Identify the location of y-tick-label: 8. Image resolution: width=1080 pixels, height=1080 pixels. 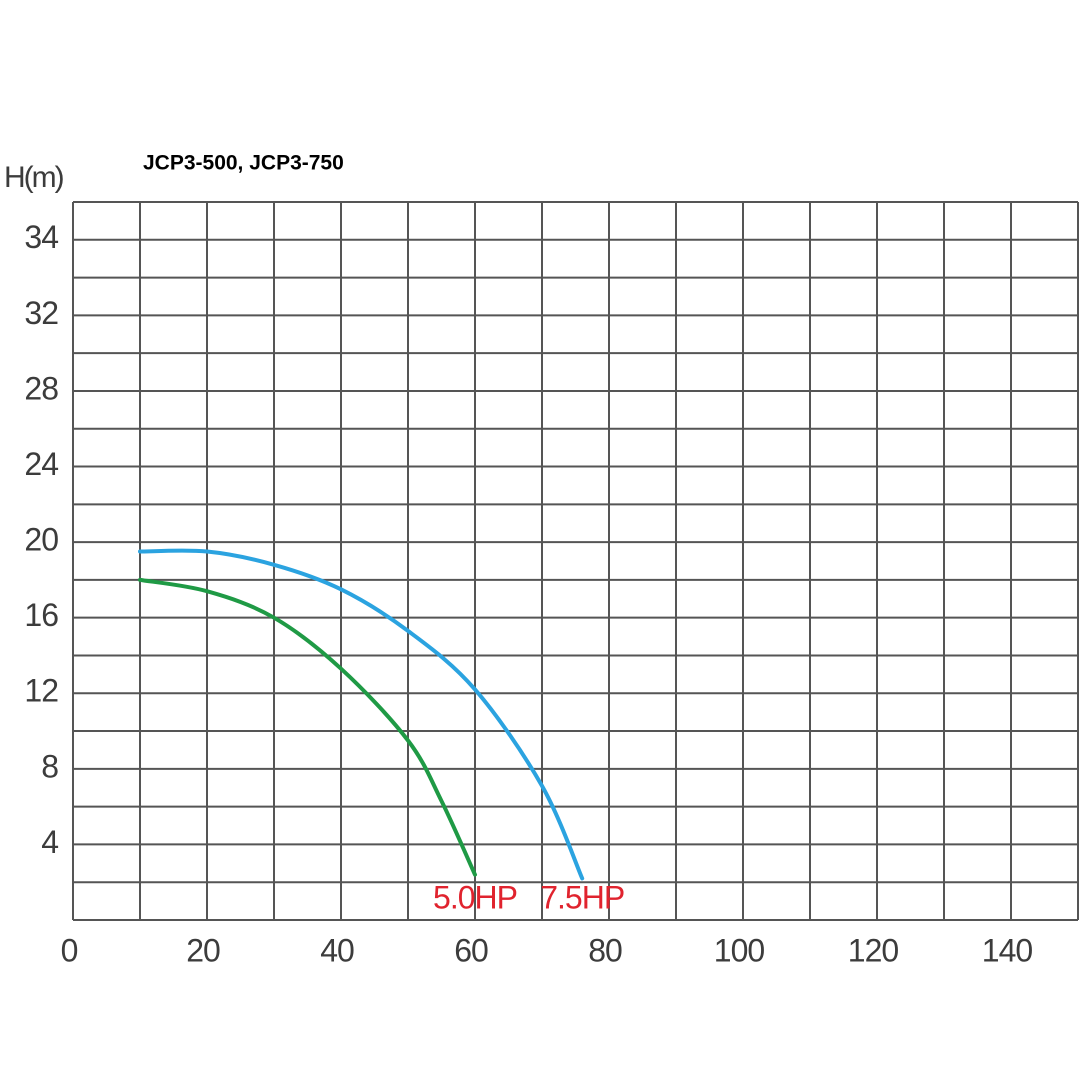
(49, 766).